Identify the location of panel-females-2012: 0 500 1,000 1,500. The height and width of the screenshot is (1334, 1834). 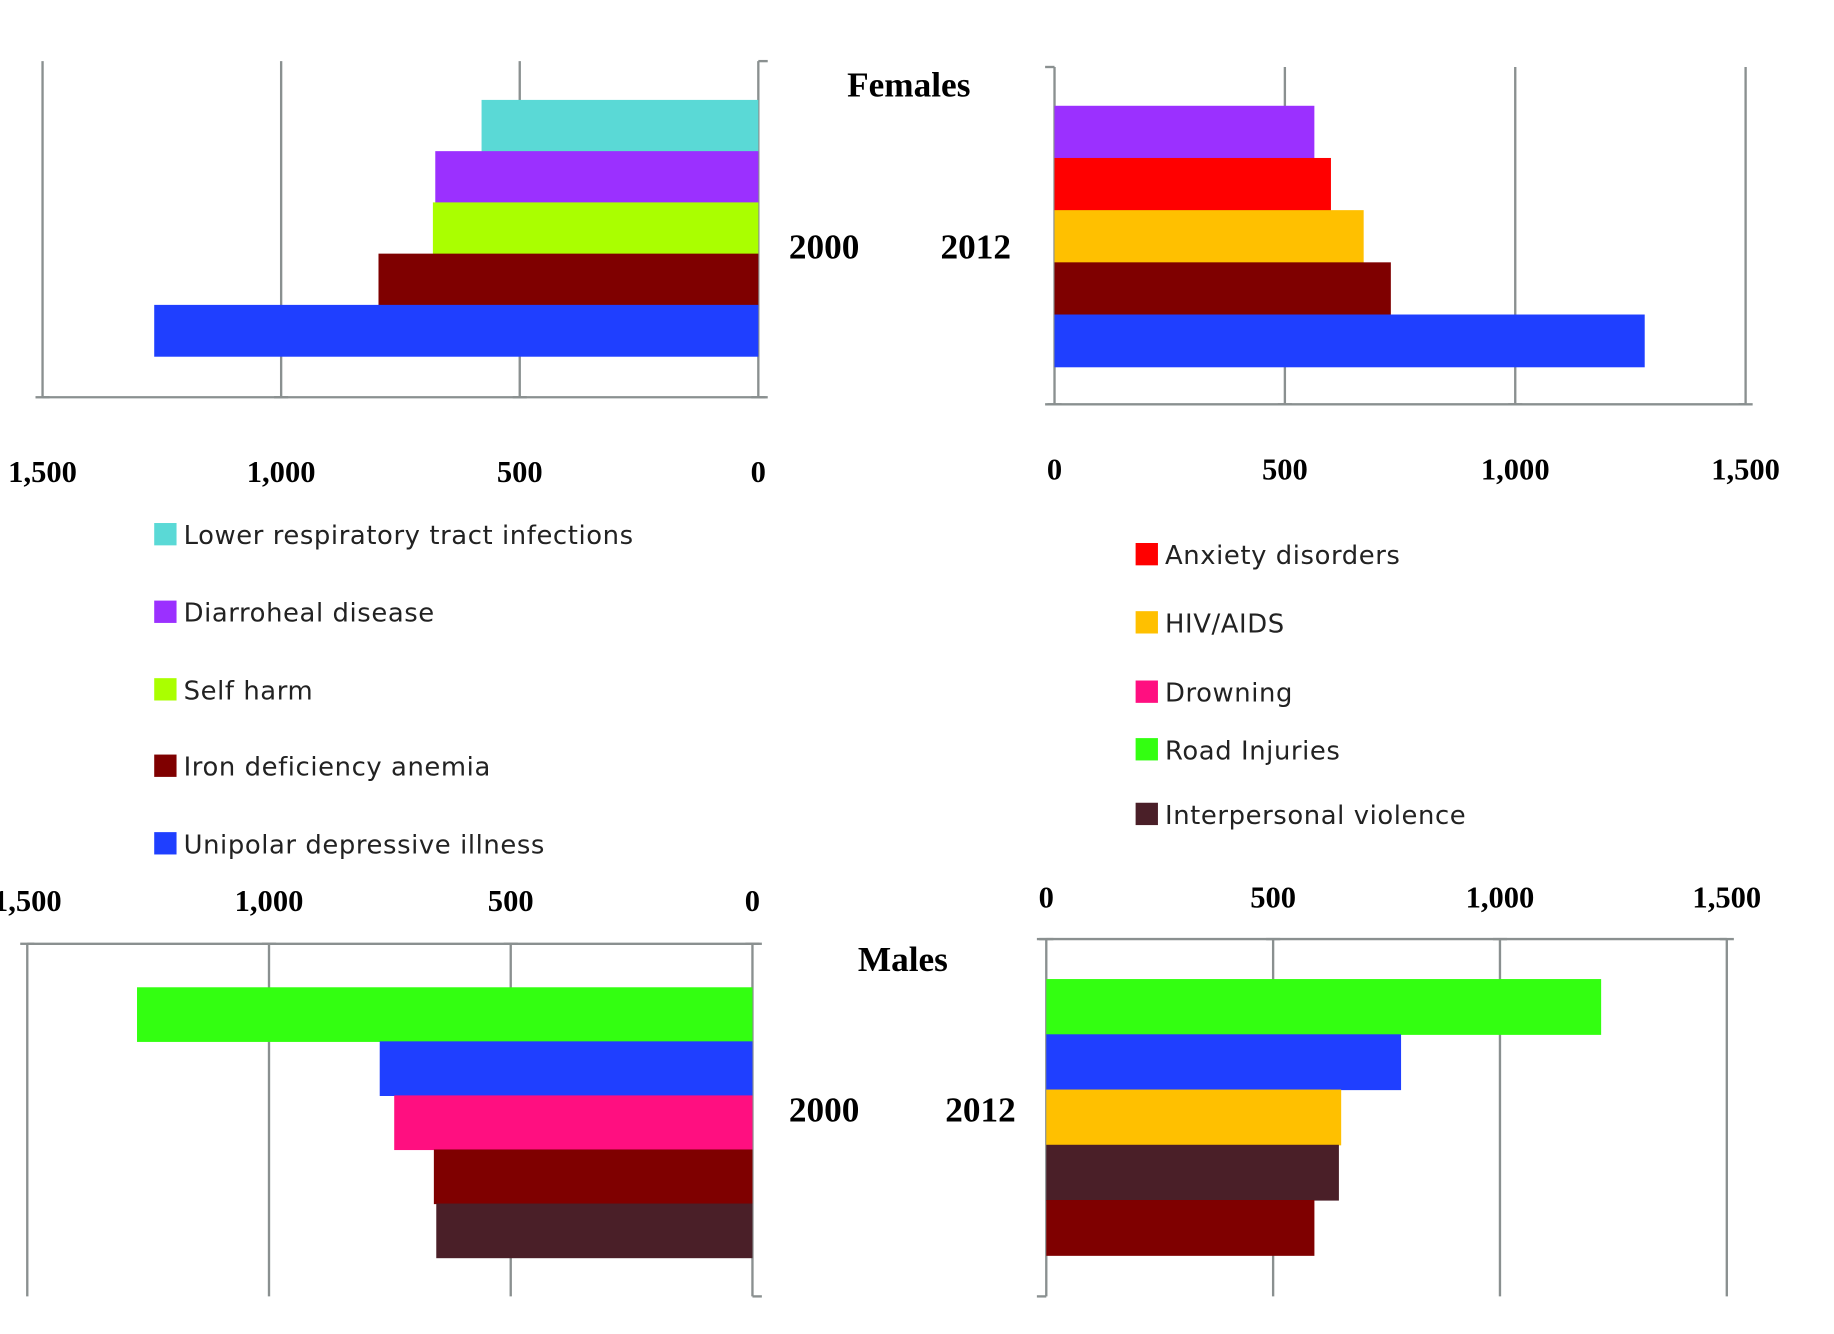
(1412, 276).